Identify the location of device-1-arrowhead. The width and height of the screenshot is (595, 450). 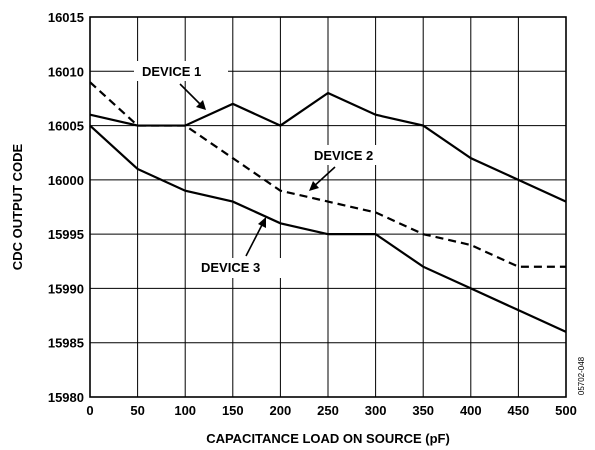
(201, 105).